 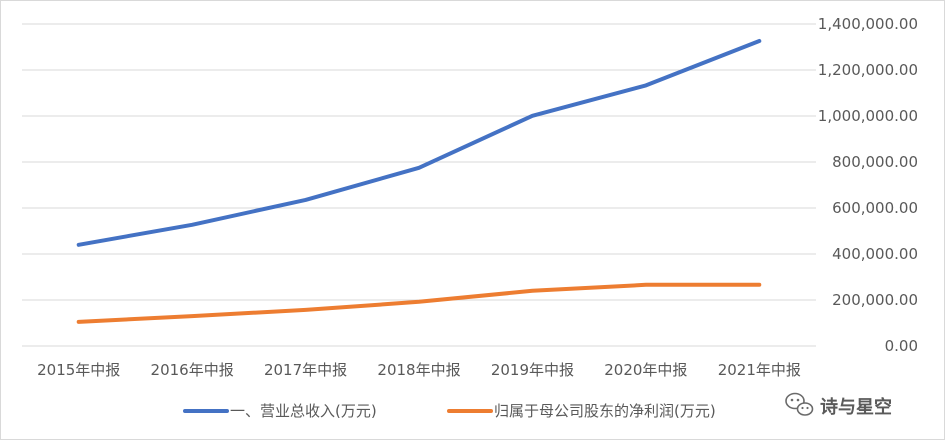 I want to click on x-tick-label: 2015年中报, so click(x=78, y=370).